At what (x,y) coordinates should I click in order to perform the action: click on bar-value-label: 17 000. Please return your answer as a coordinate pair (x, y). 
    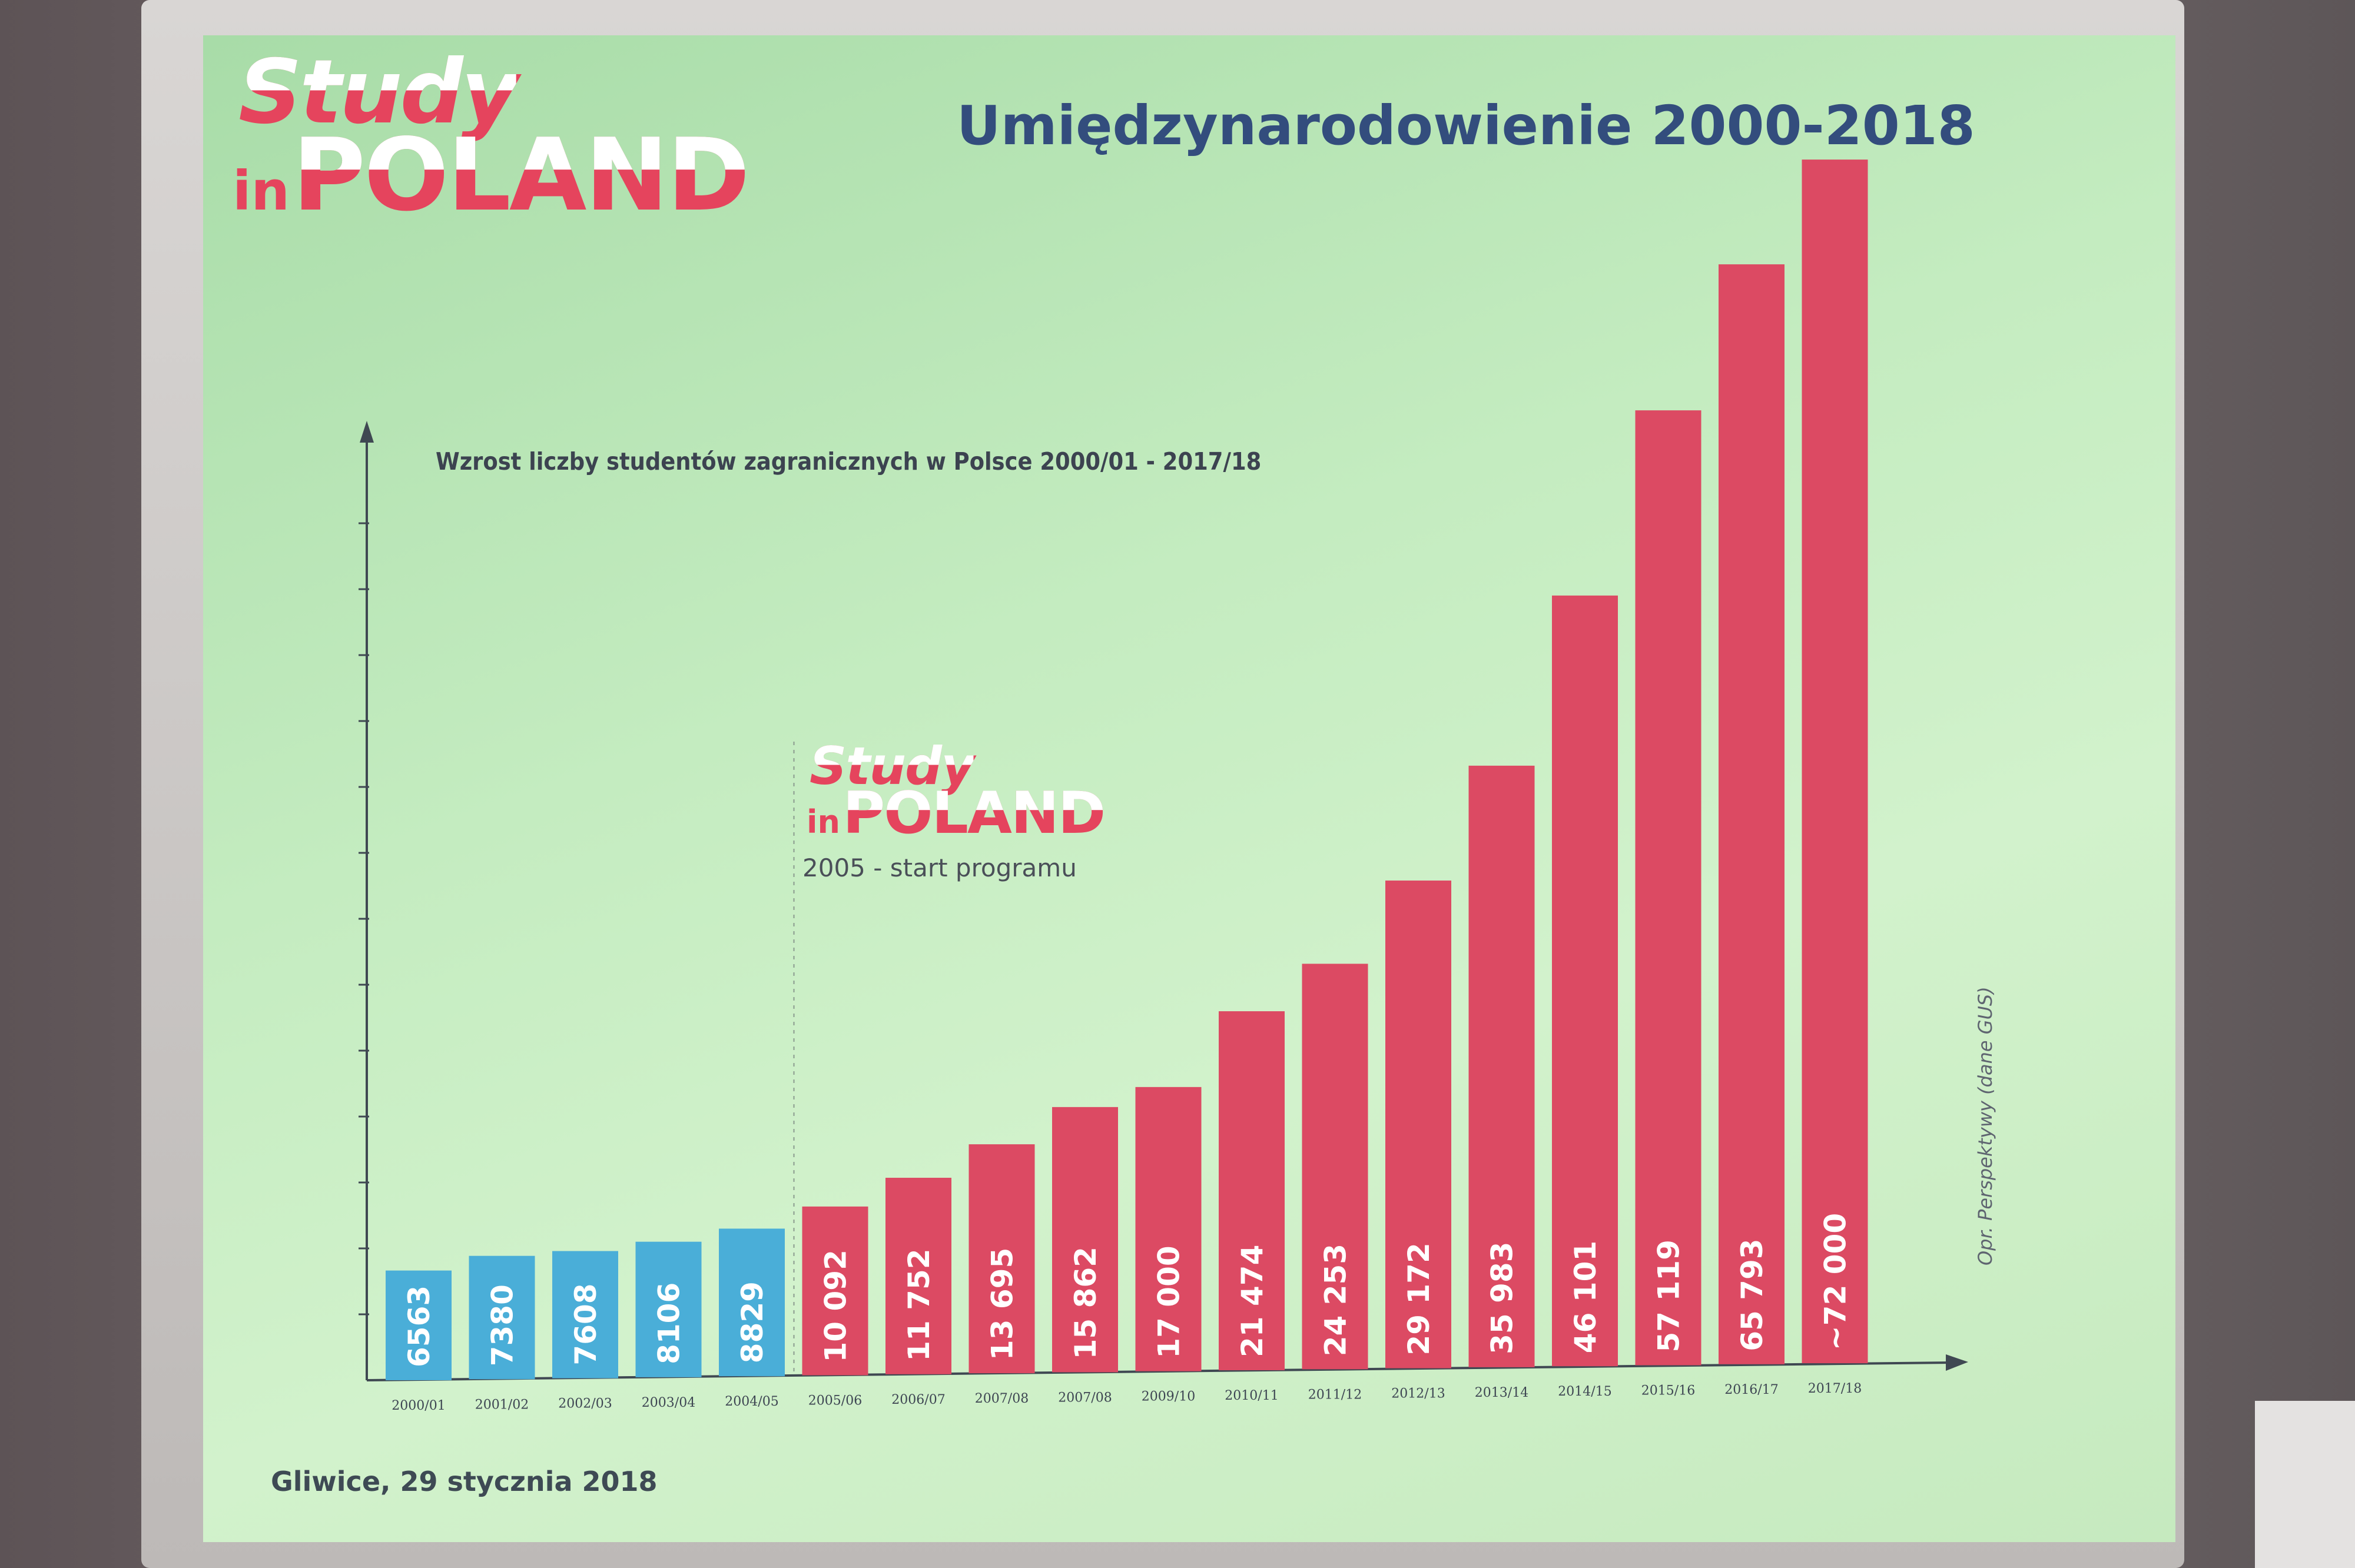
    Looking at the image, I should click on (1169, 1301).